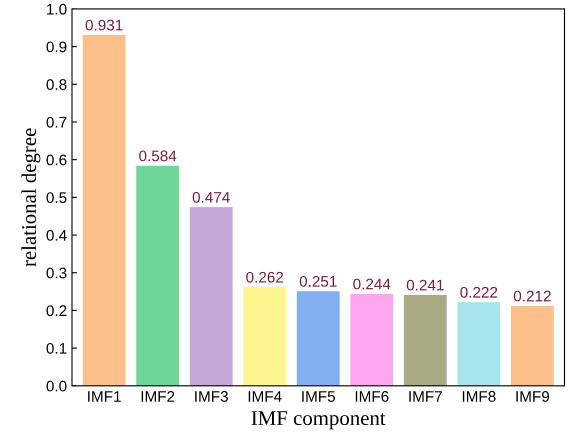 This screenshot has height=446, width=576. I want to click on data-label: 0.212, so click(532, 296).